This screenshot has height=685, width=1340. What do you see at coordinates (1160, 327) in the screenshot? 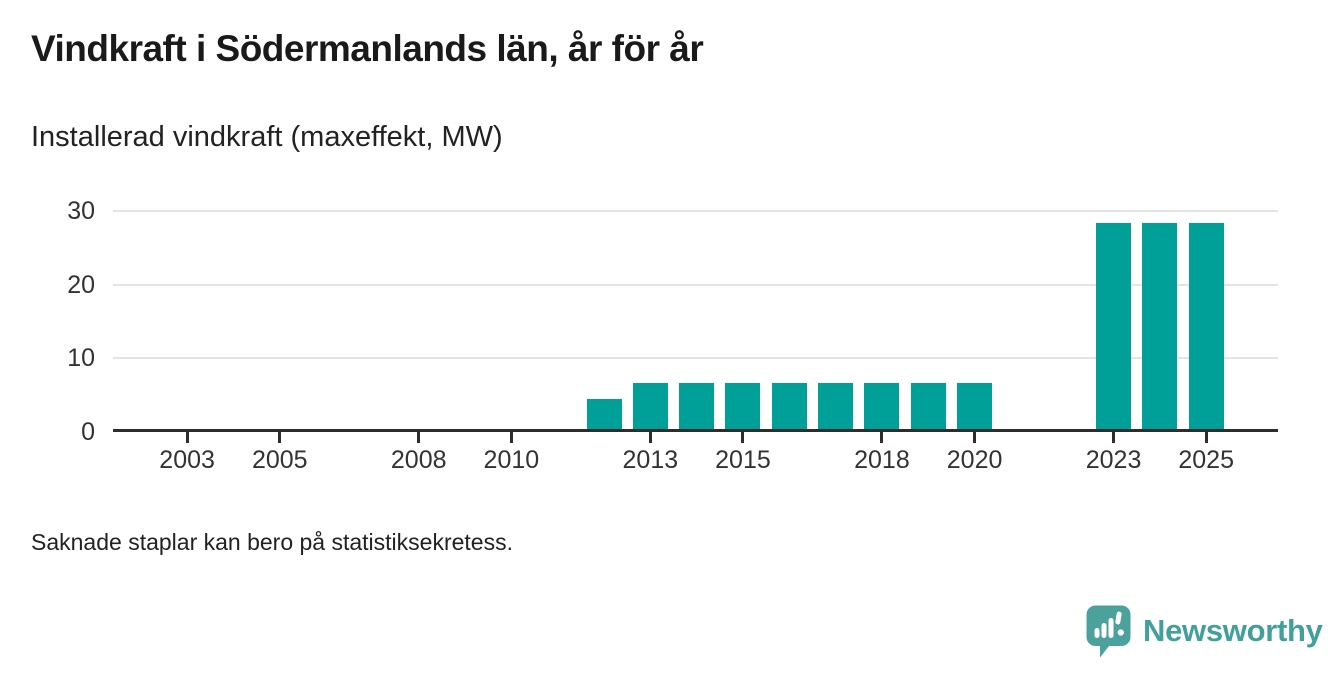
I see `bar-2024` at bounding box center [1160, 327].